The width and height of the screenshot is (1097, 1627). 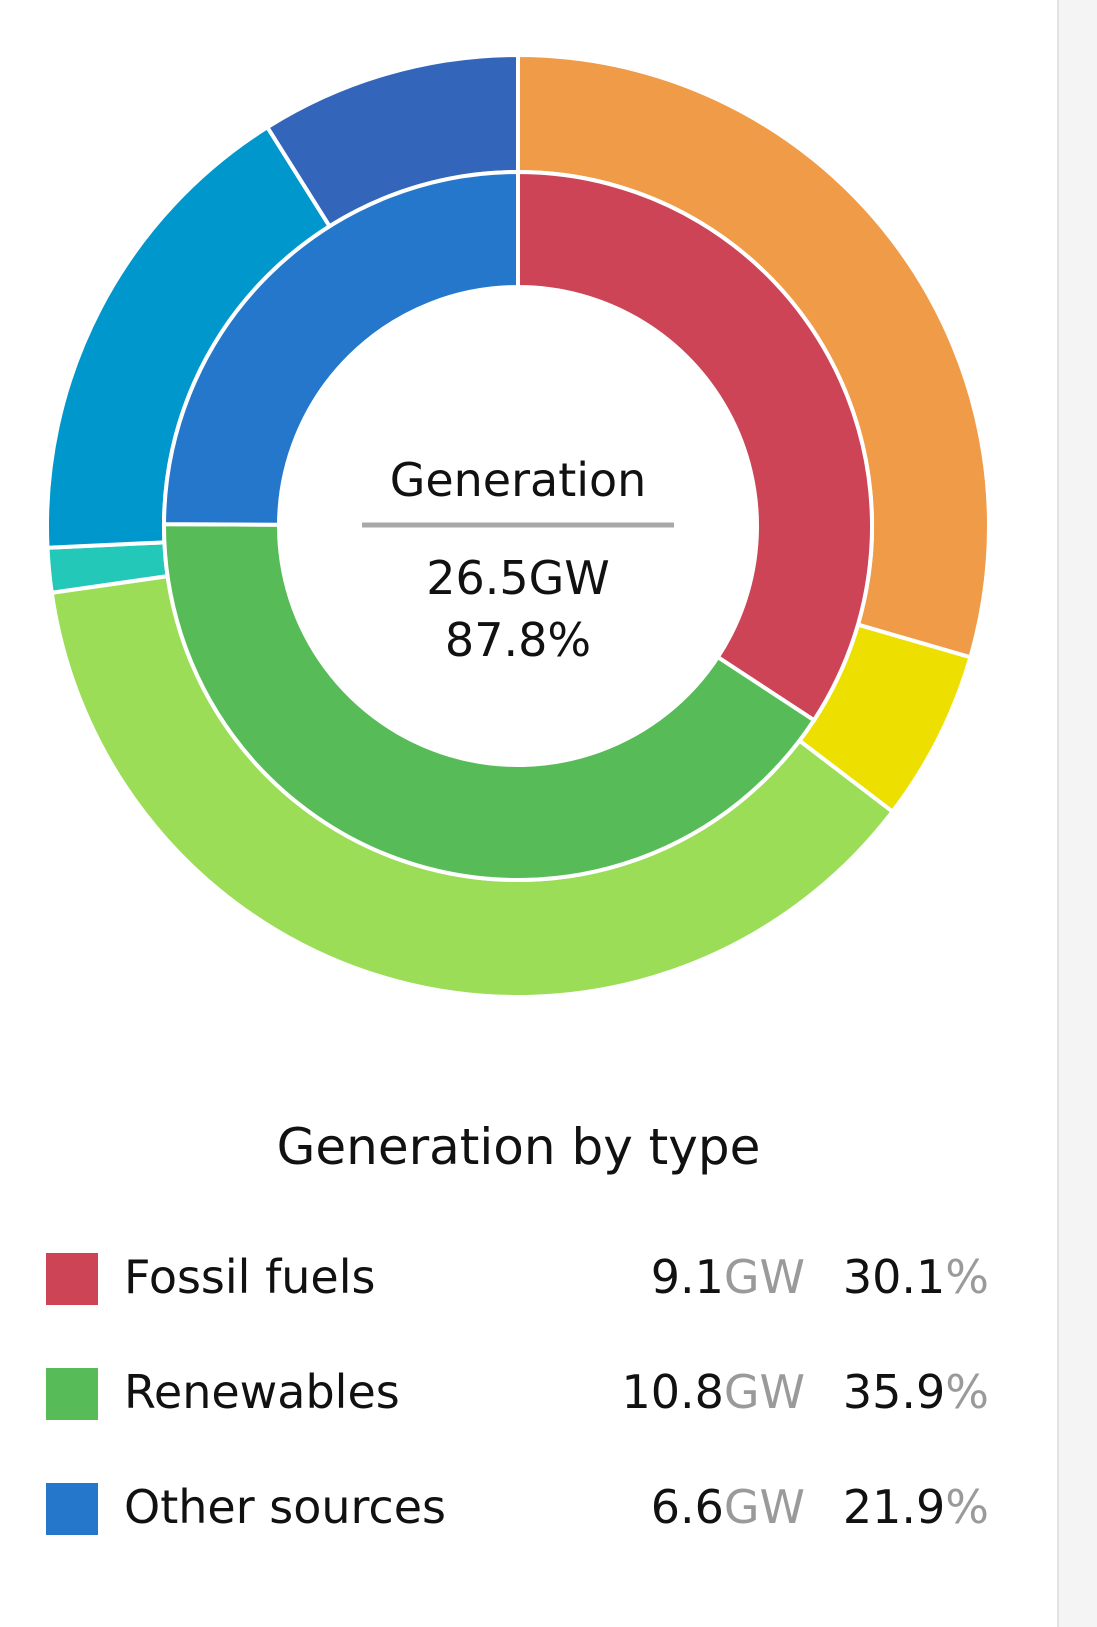 I want to click on center-title: Generation, so click(x=518, y=480).